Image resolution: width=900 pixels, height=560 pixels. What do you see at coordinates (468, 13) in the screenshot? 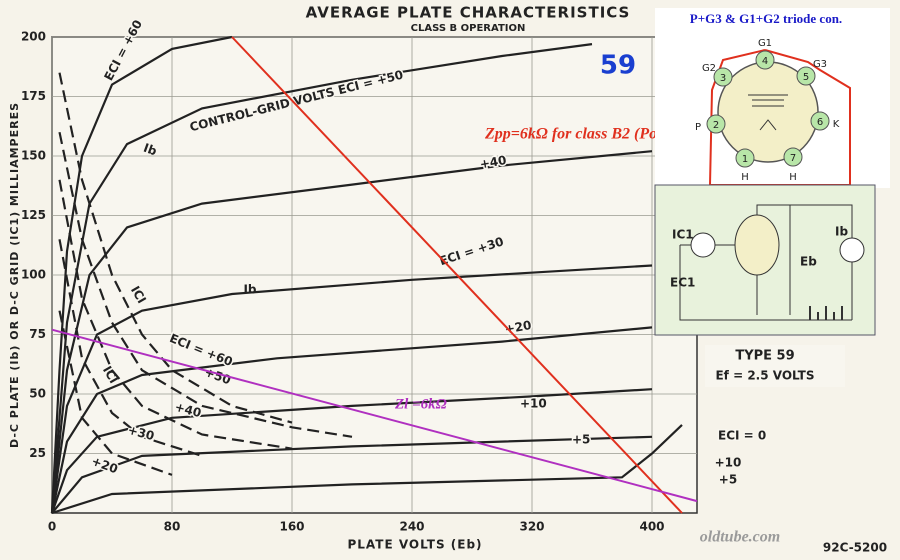
I see `chart-title: AVERAGE PLATE CHARACTERISTICS` at bounding box center [468, 13].